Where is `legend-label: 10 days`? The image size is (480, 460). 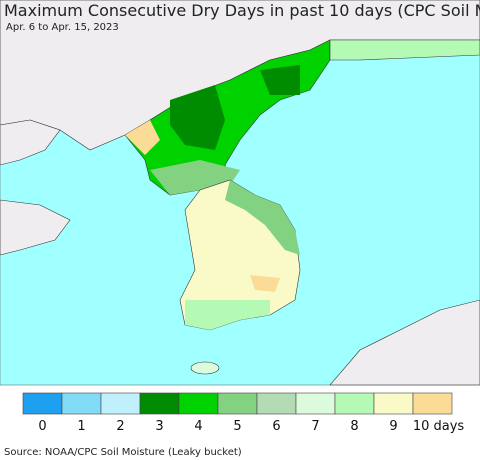
legend-label: 10 days is located at coordinates (439, 426).